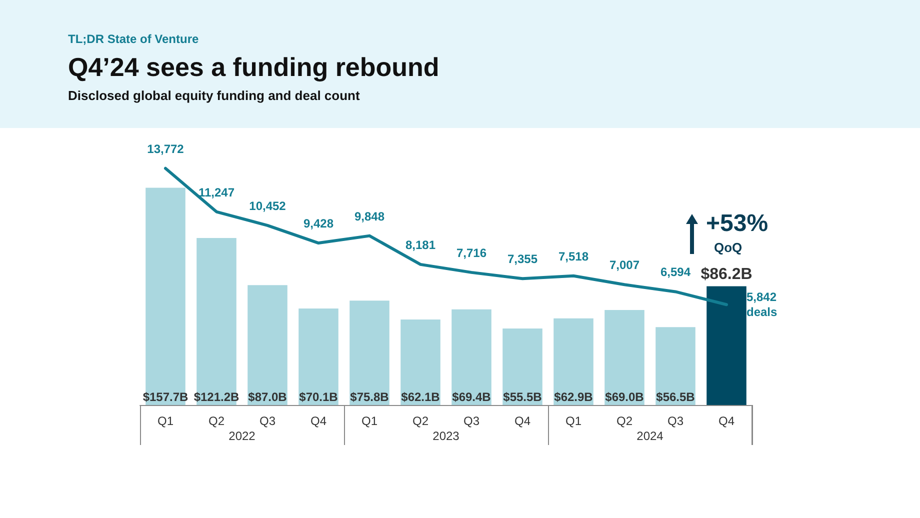  What do you see at coordinates (133, 39) in the screenshot?
I see `text: TL;DR State of Venture` at bounding box center [133, 39].